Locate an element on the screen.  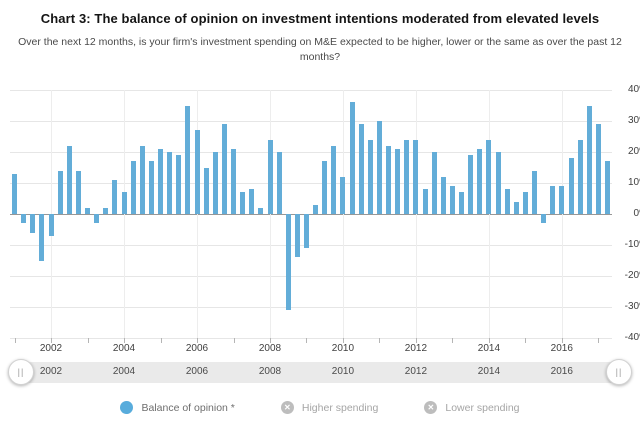
bar-2009-Q4 is located at coordinates (334, 179).